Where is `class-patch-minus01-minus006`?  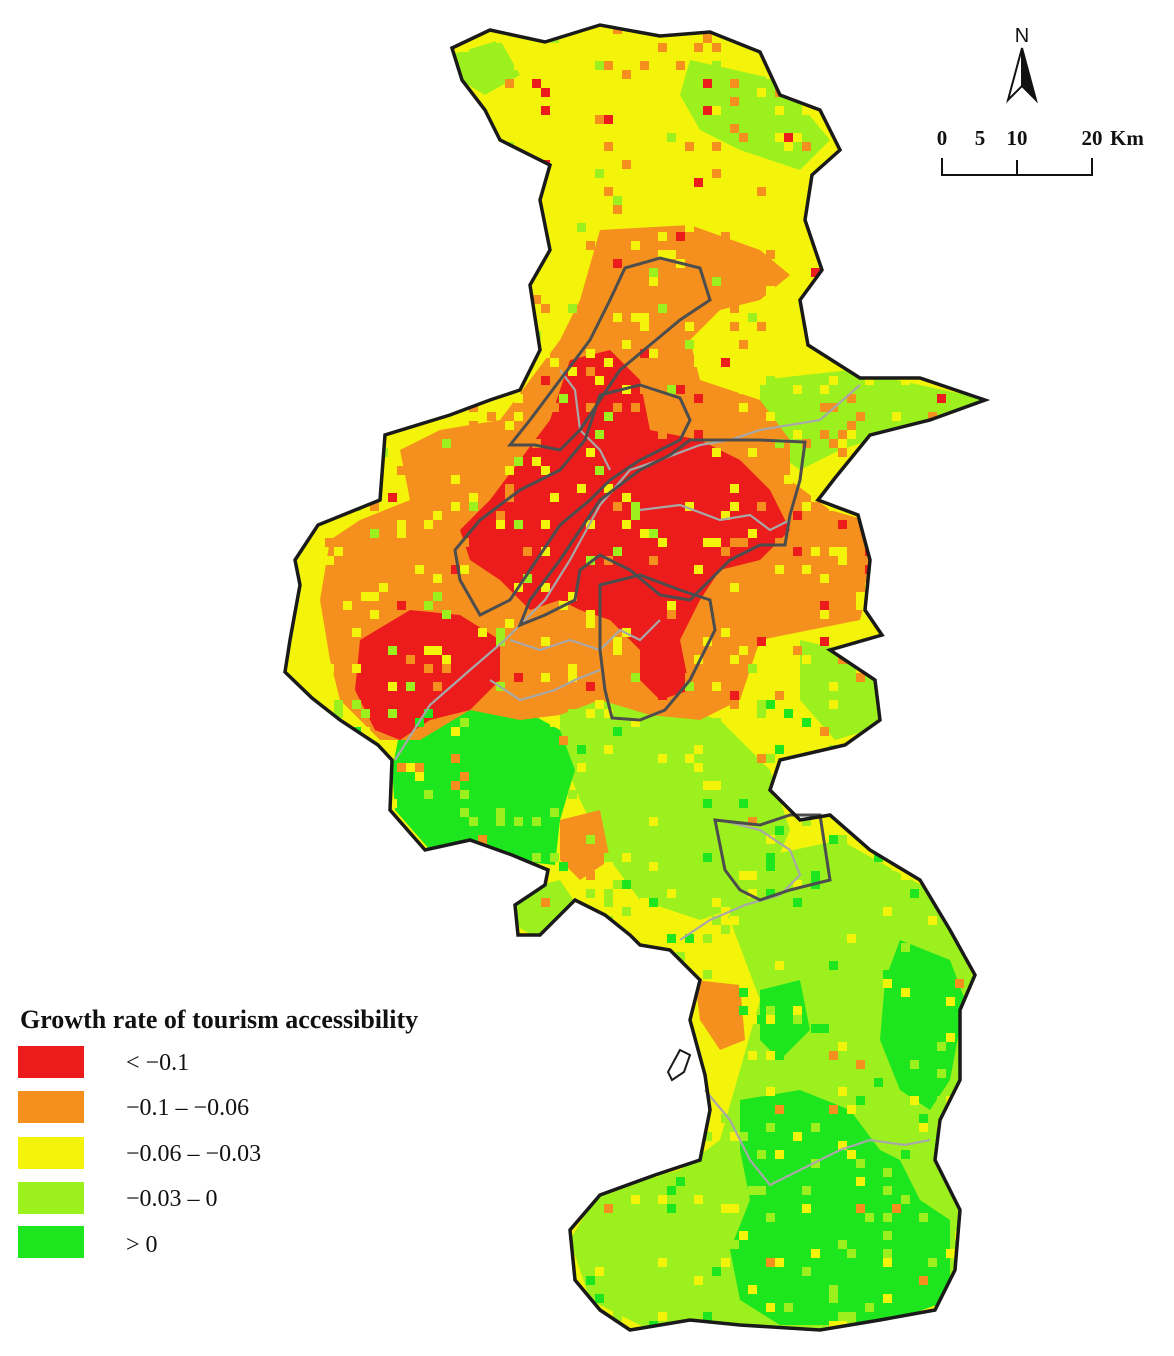
class-patch-minus01-minus006 is located at coordinates (585, 845).